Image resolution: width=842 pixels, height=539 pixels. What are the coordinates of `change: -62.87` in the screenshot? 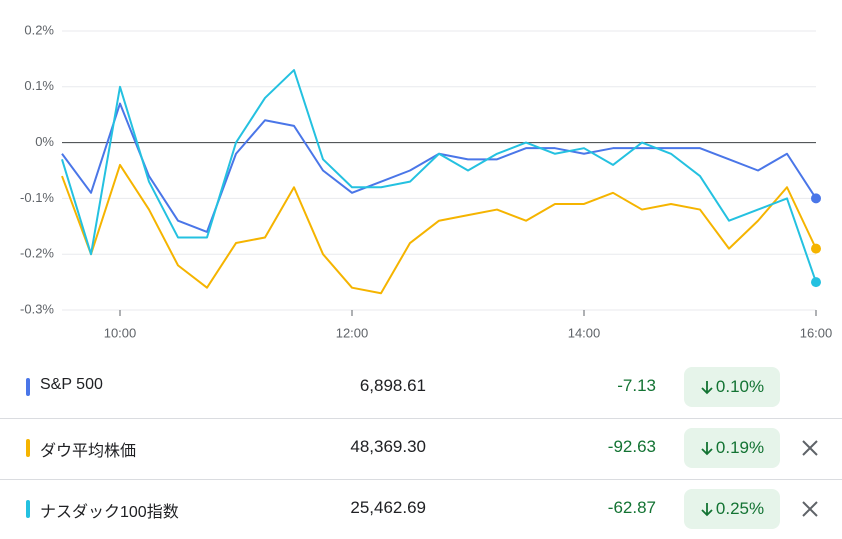 It's located at (631, 507).